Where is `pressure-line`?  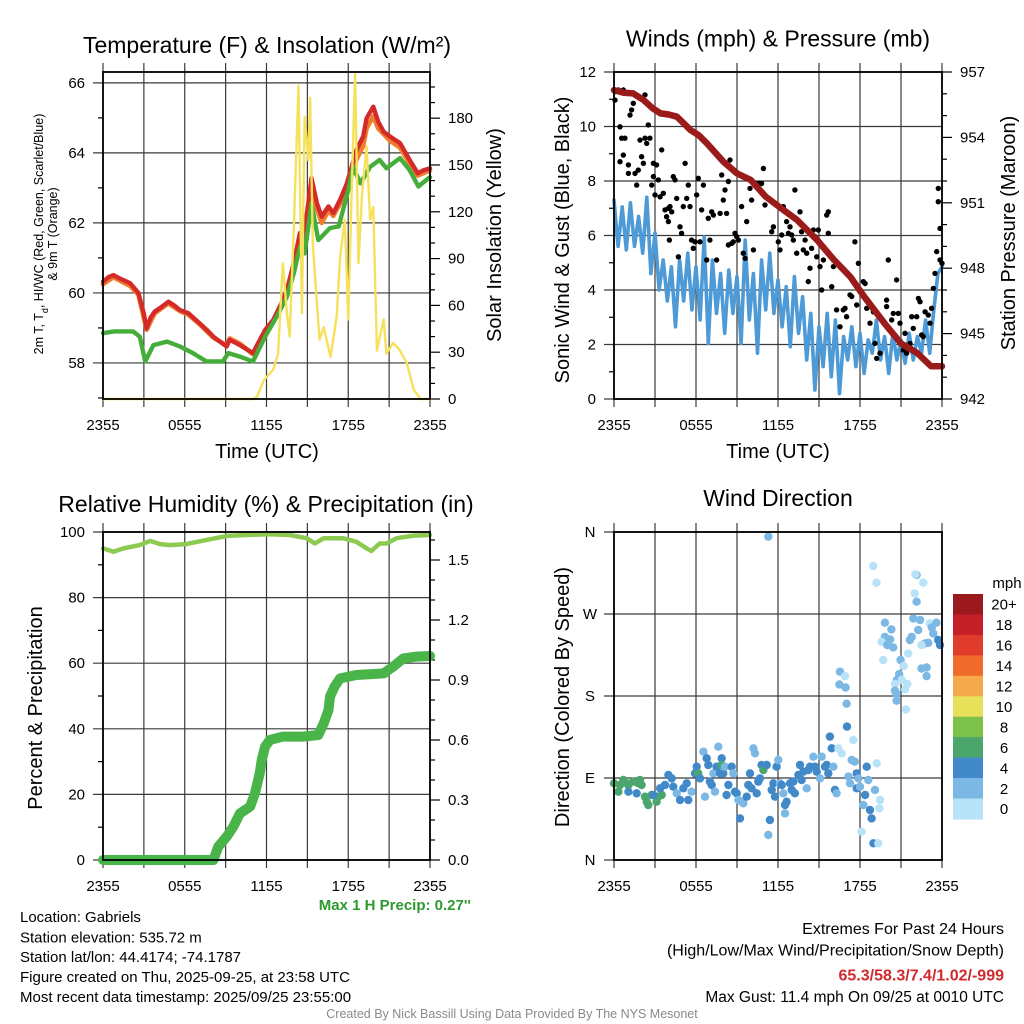
pressure-line is located at coordinates (778, 228).